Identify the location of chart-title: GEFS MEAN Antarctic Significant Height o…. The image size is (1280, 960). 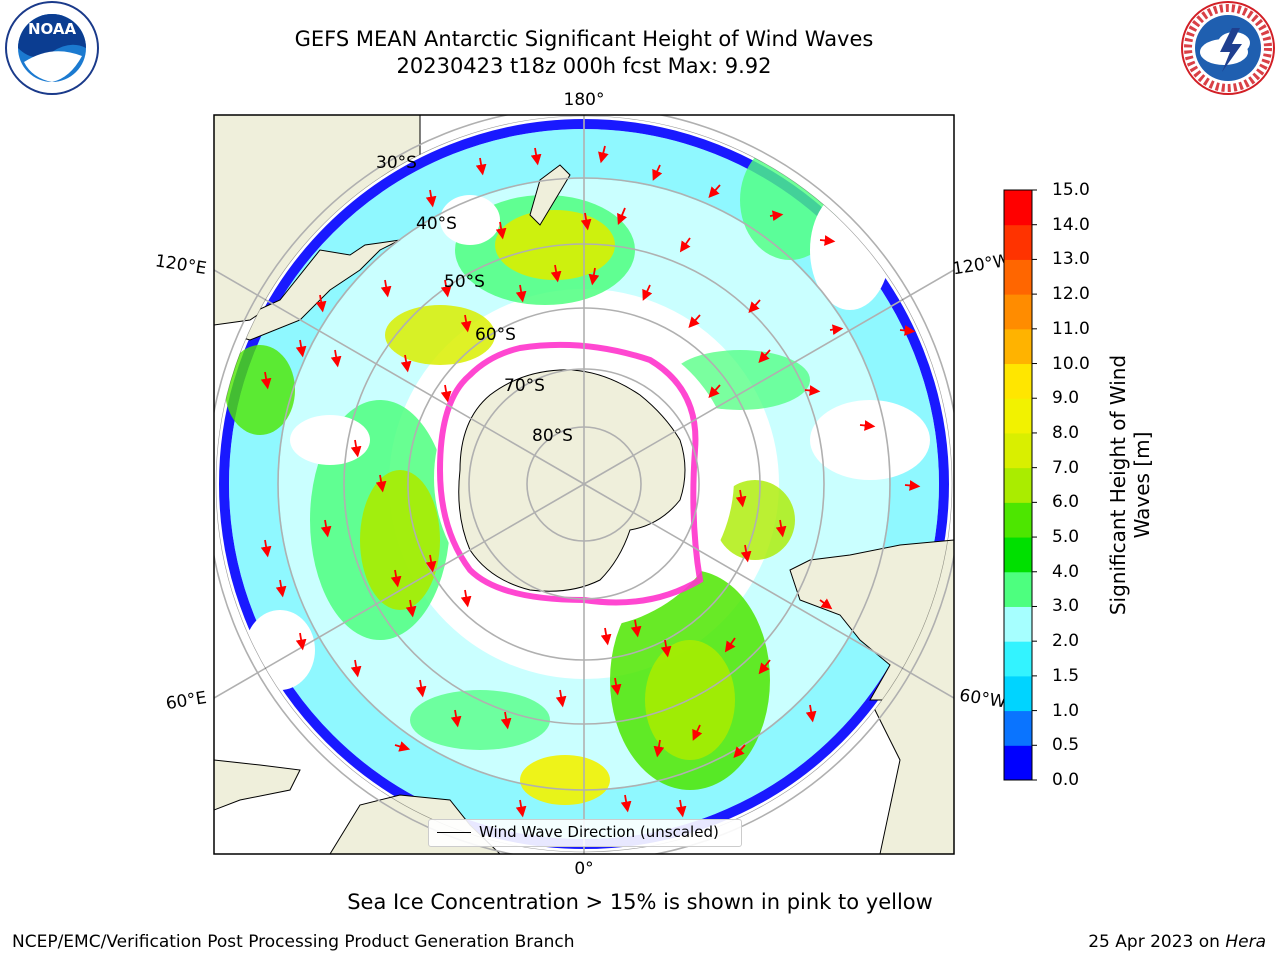
(584, 39).